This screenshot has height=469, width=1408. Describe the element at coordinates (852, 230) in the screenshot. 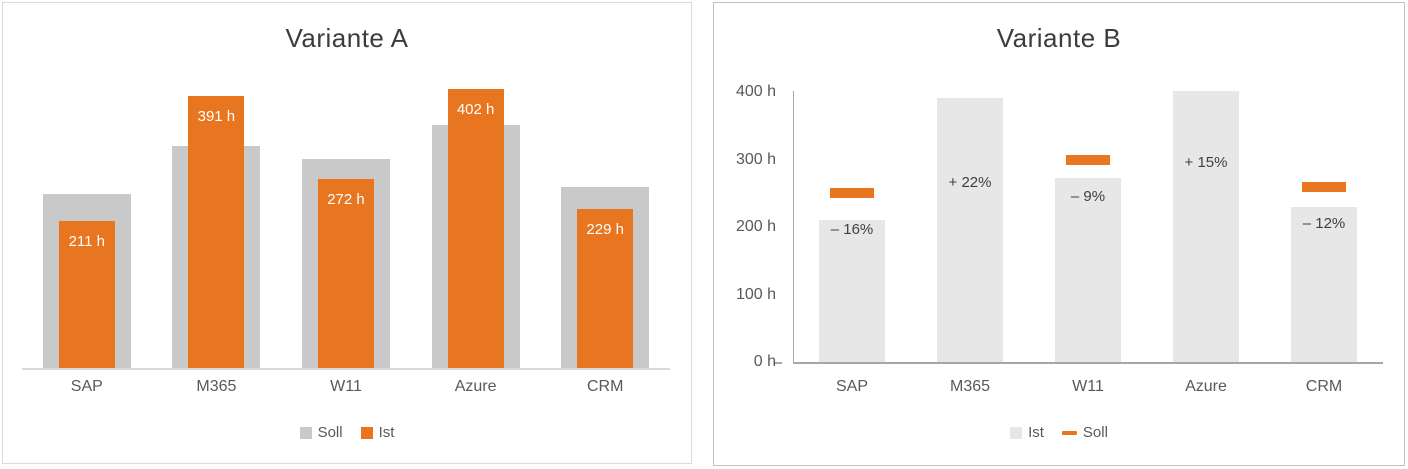

I see `variante-b-data-label-sap: – 16%` at that location.